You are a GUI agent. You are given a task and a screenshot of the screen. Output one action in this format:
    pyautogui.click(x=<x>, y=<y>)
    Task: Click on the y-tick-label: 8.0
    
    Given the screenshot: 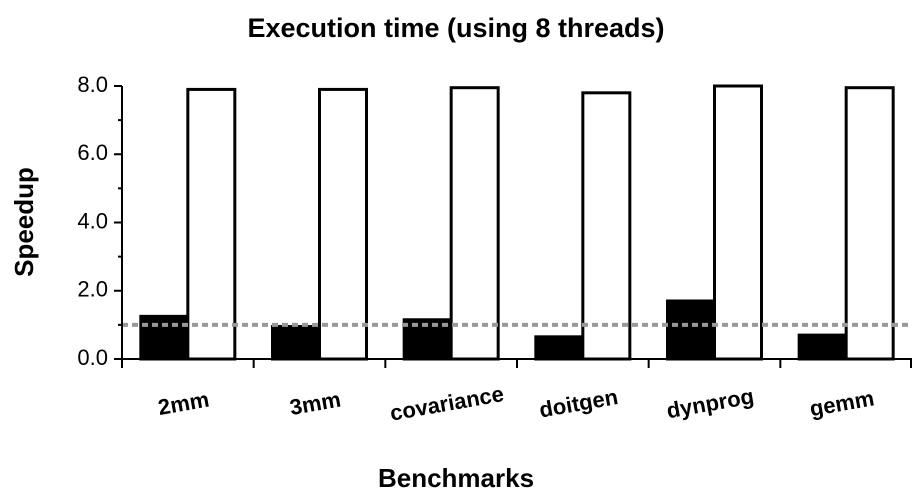 What is the action you would take?
    pyautogui.click(x=92, y=84)
    